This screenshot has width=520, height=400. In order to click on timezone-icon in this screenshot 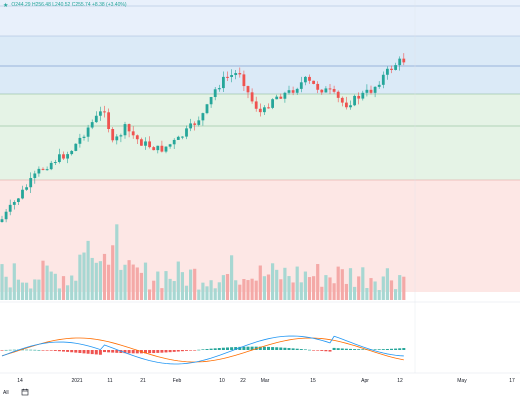, I will do `click(25, 392)`.